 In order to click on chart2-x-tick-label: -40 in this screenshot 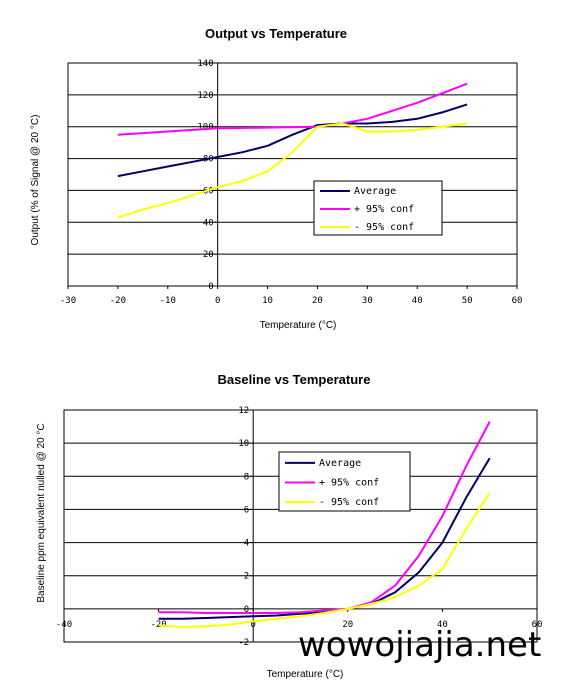, I will do `click(64, 625)`.